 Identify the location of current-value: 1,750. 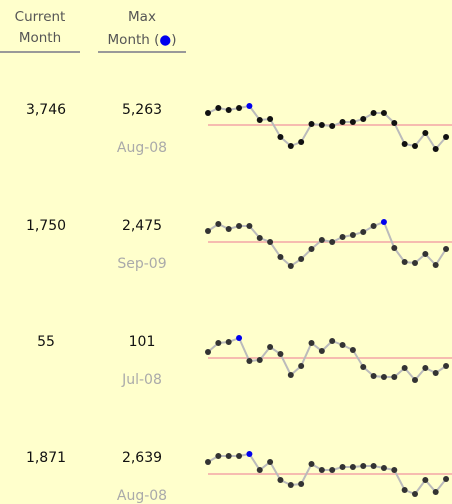
(46, 226).